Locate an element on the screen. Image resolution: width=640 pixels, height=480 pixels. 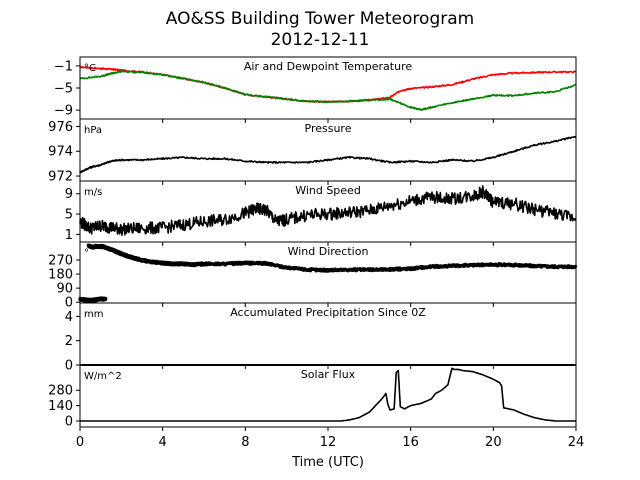
figure-title: AO&SS Building Tower Meteorogram is located at coordinates (320, 19).